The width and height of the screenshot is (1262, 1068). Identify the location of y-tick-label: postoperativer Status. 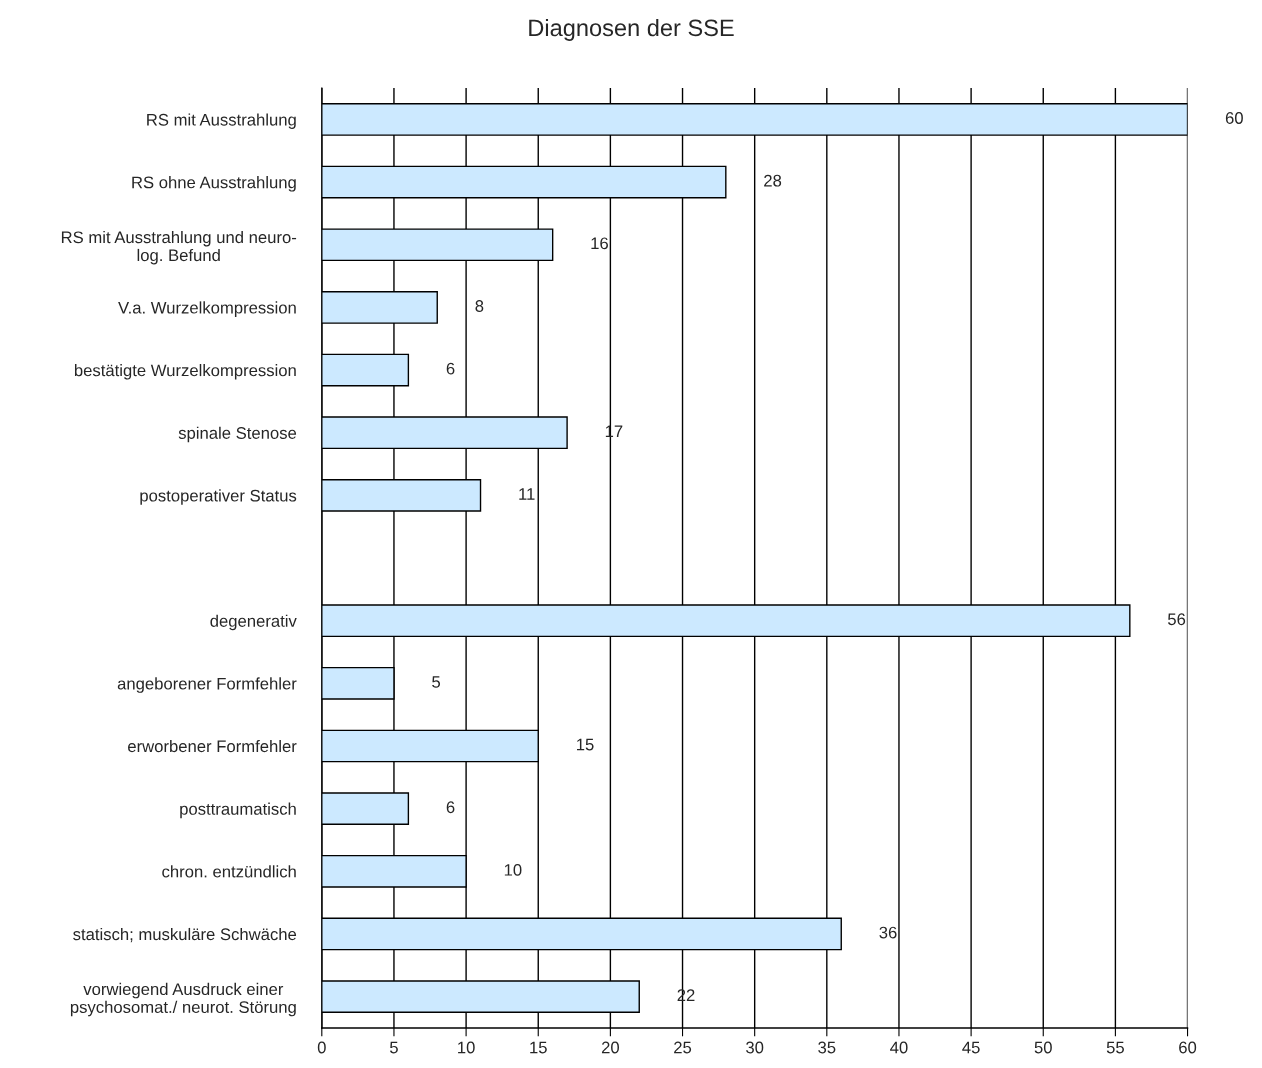
(218, 497).